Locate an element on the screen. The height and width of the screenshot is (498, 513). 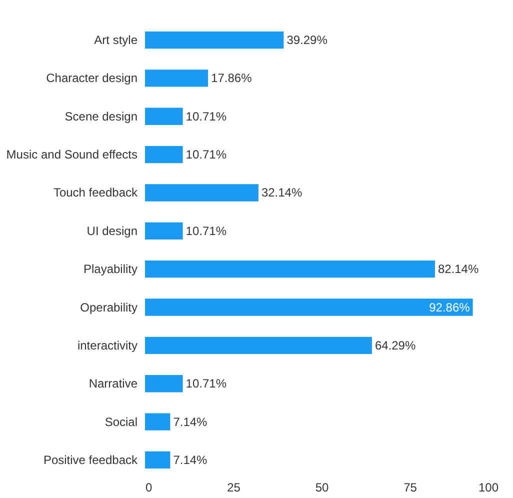
y-tick-label: Social is located at coordinates (121, 421).